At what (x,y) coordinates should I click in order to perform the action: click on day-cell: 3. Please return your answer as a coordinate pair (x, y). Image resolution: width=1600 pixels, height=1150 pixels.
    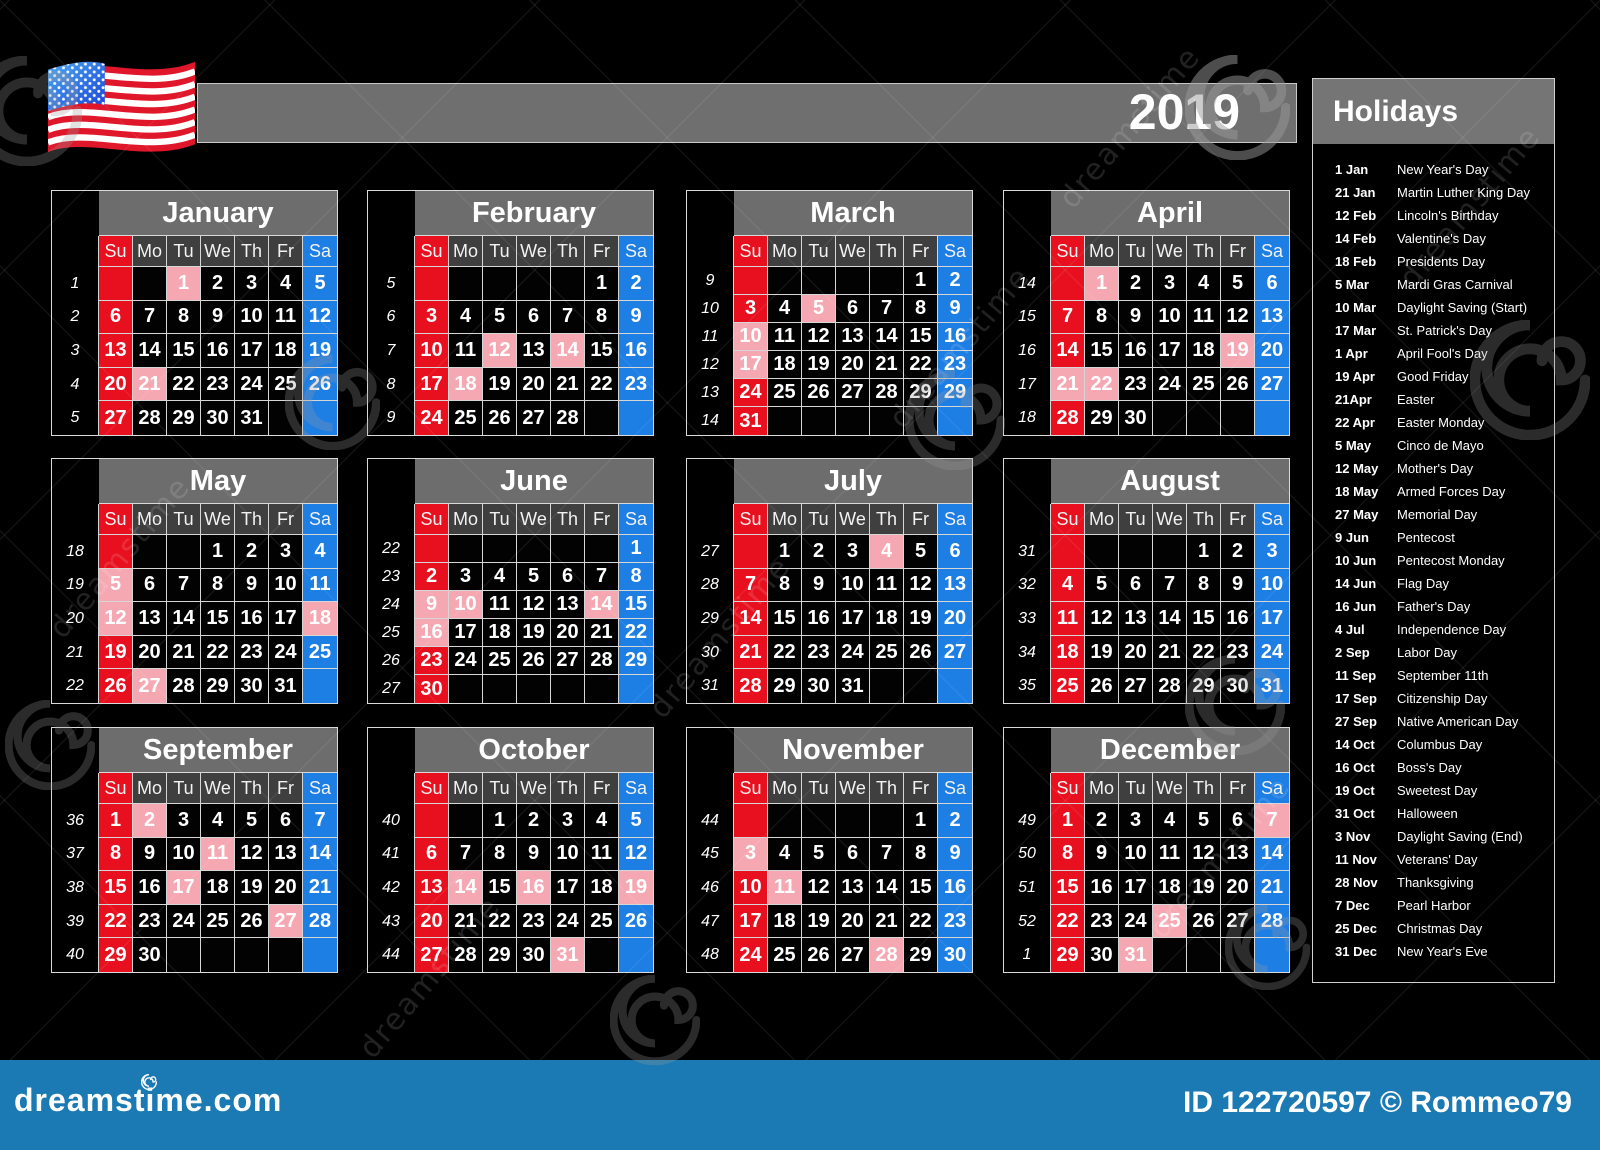
    Looking at the image, I should click on (1272, 552).